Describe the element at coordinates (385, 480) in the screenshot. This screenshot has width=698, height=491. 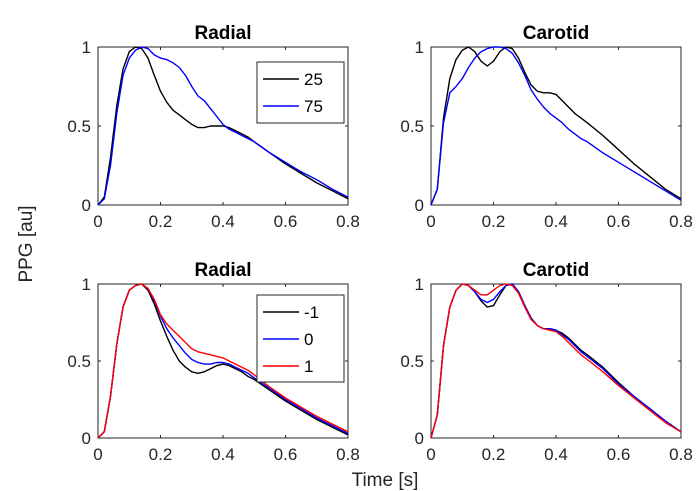
I see `x-axis-label: Time [s]` at that location.